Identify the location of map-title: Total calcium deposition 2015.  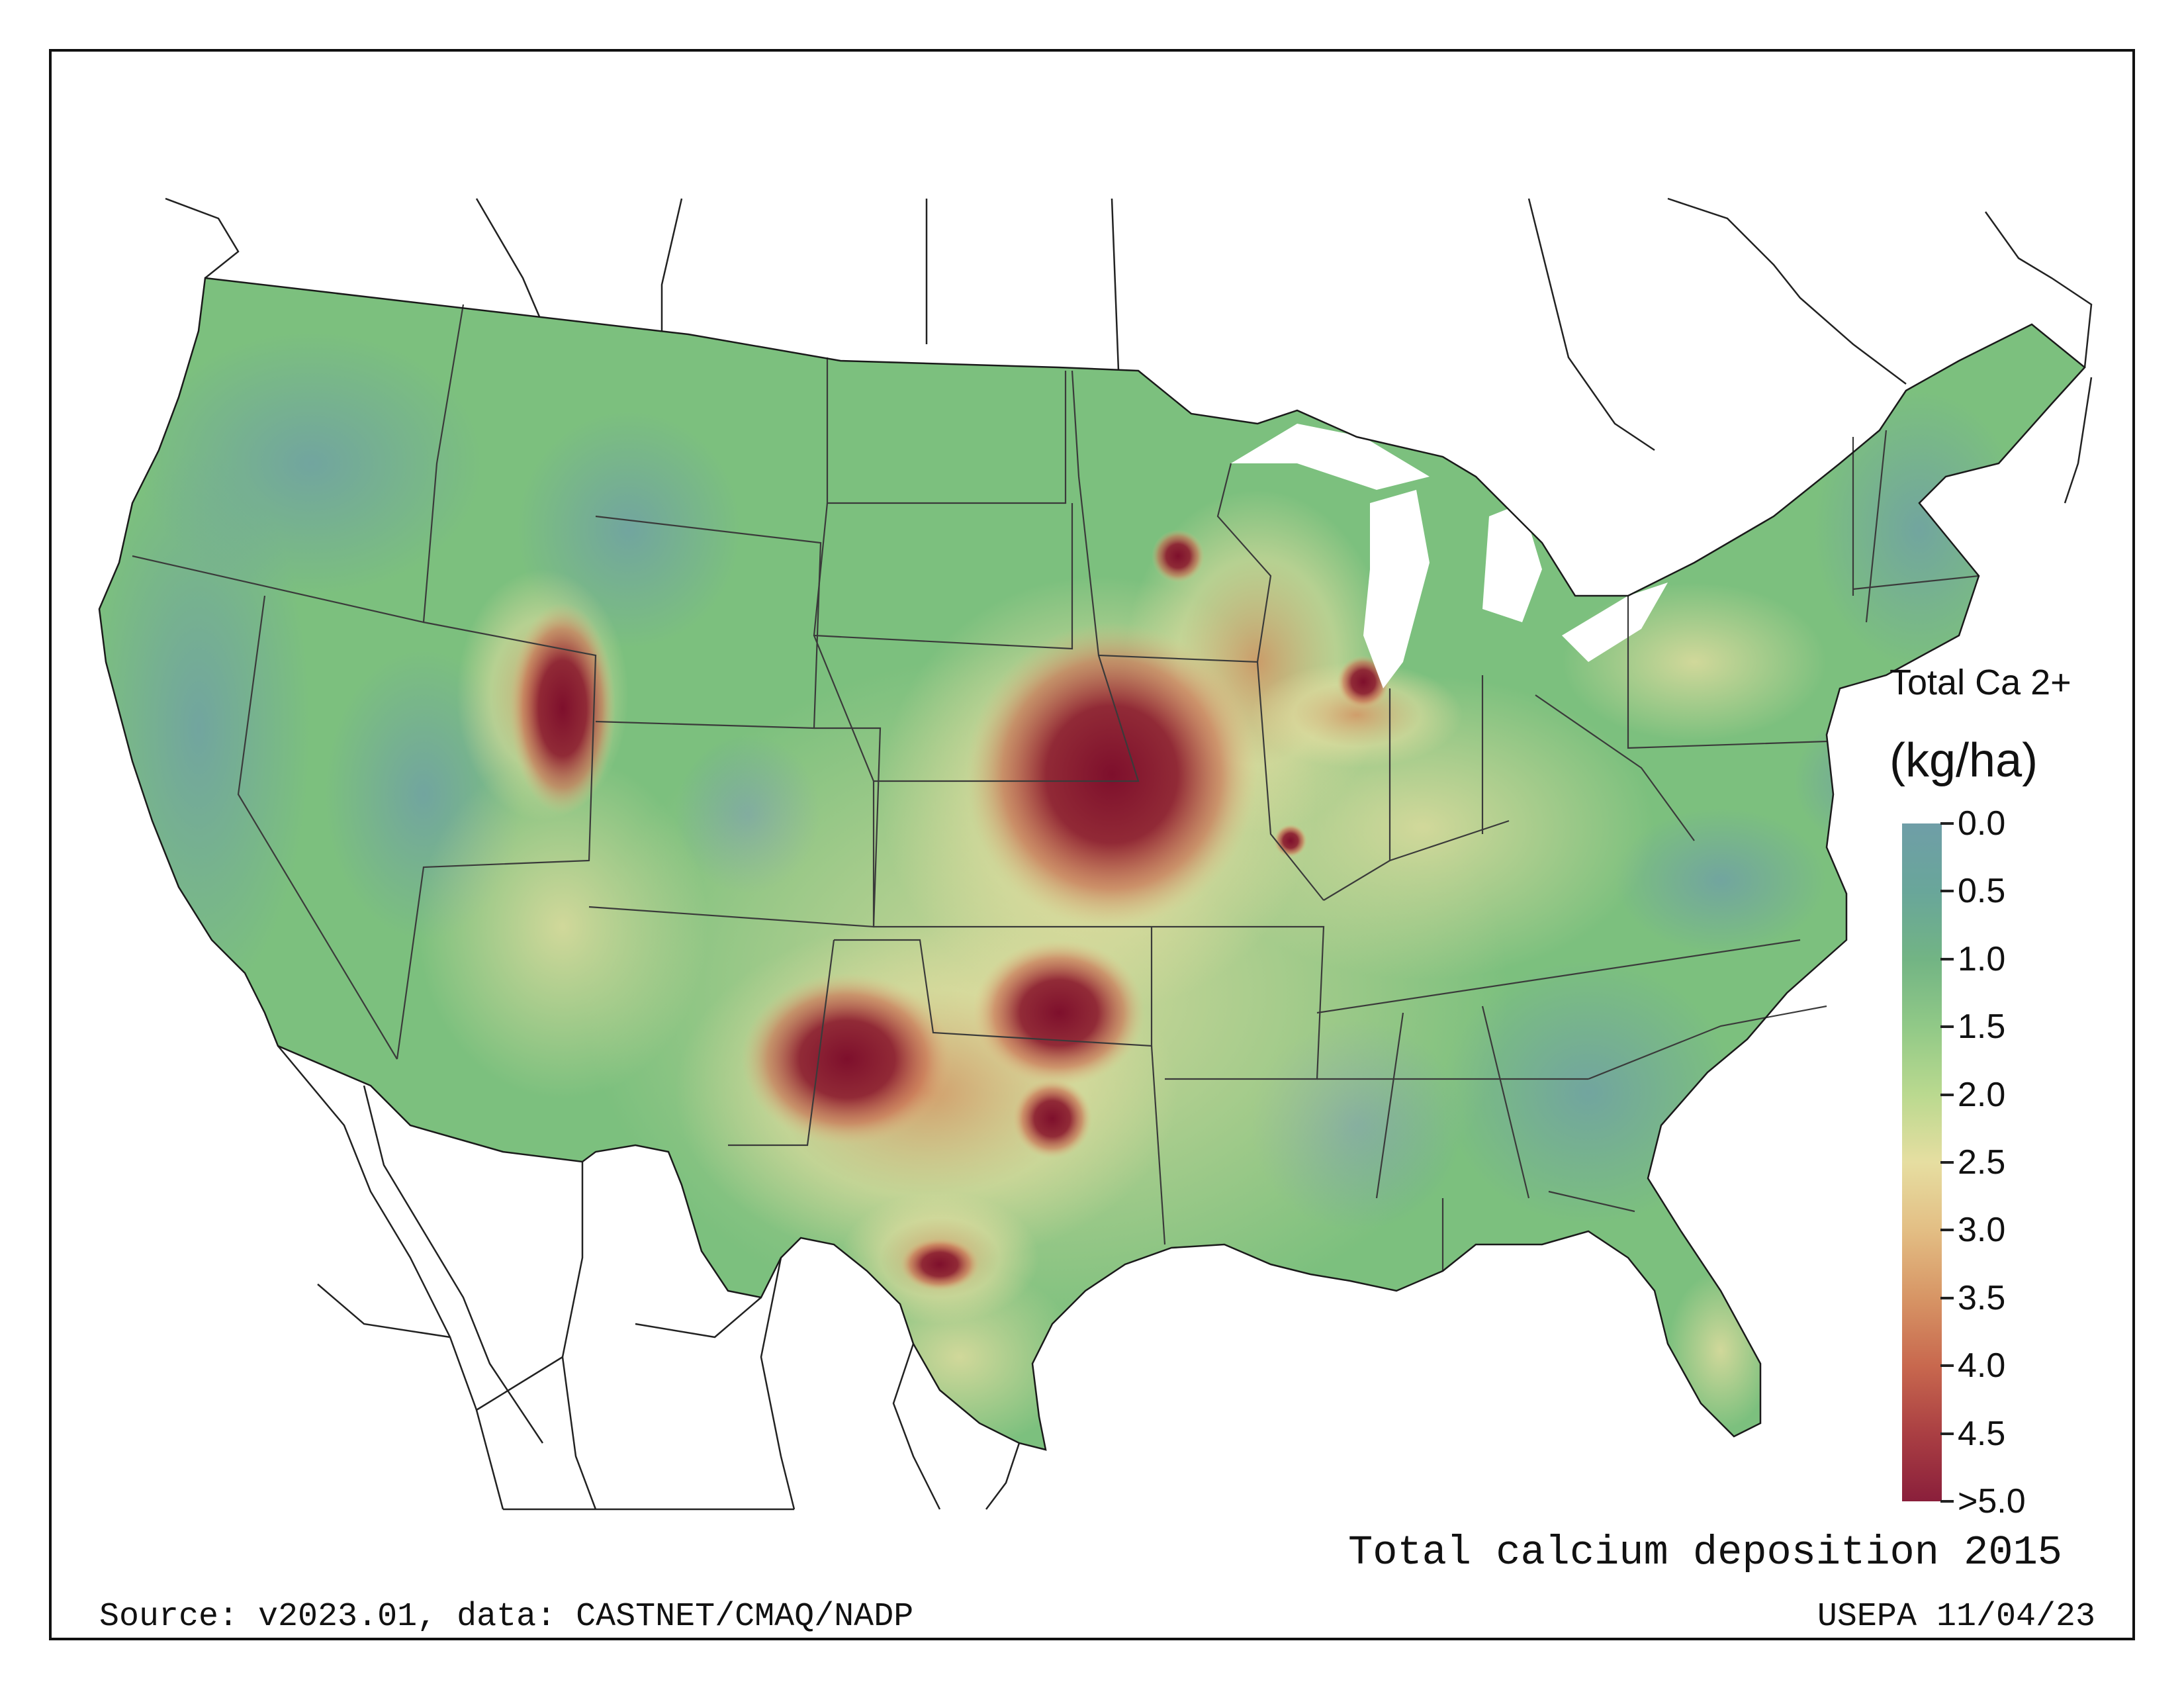
(1705, 1552).